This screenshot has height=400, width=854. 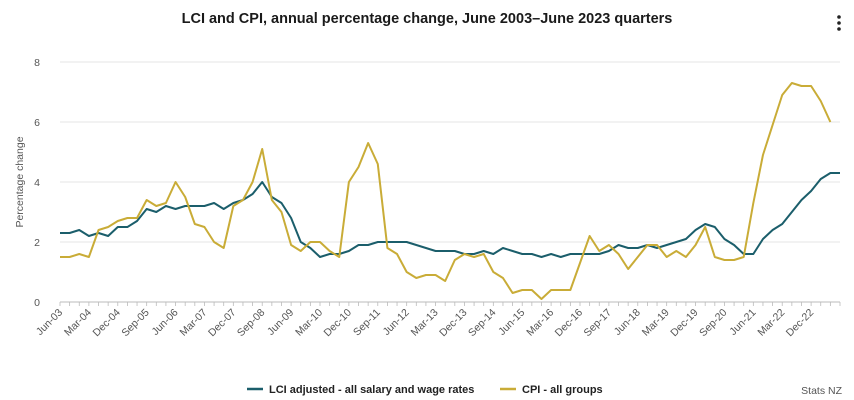 I want to click on more-vert-icon, so click(x=839, y=23).